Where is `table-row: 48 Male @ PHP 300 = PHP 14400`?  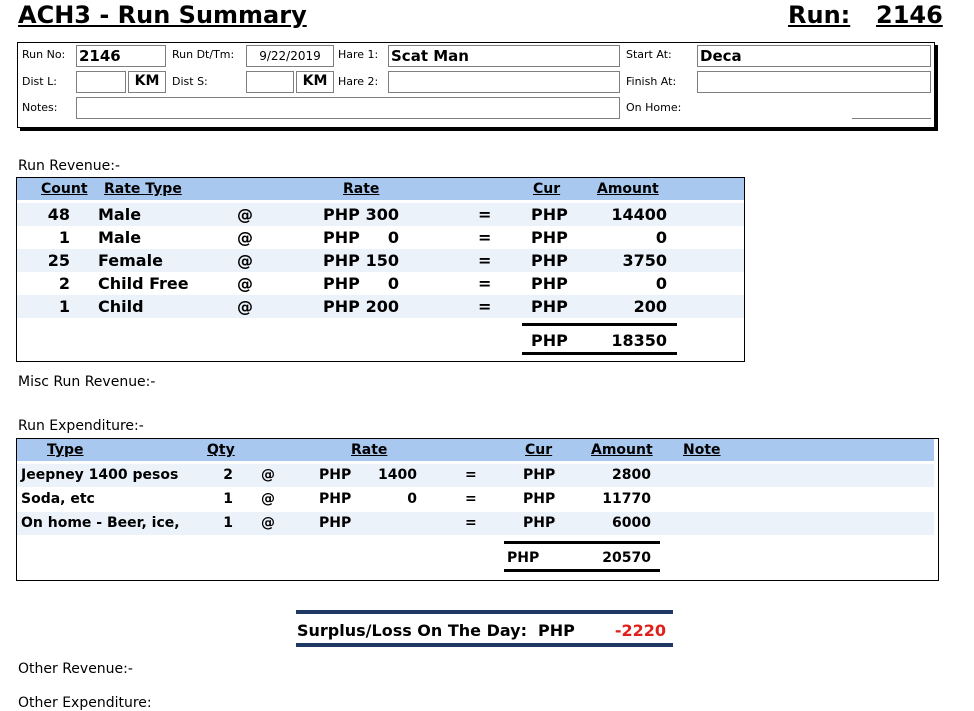
table-row: 48 Male @ PHP 300 = PHP 14400 is located at coordinates (380, 214).